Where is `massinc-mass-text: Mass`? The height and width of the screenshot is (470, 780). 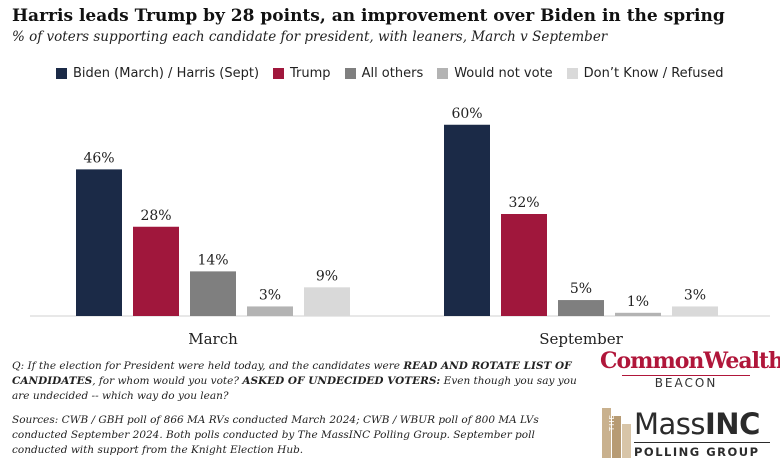 massinc-mass-text: Mass is located at coordinates (670, 424).